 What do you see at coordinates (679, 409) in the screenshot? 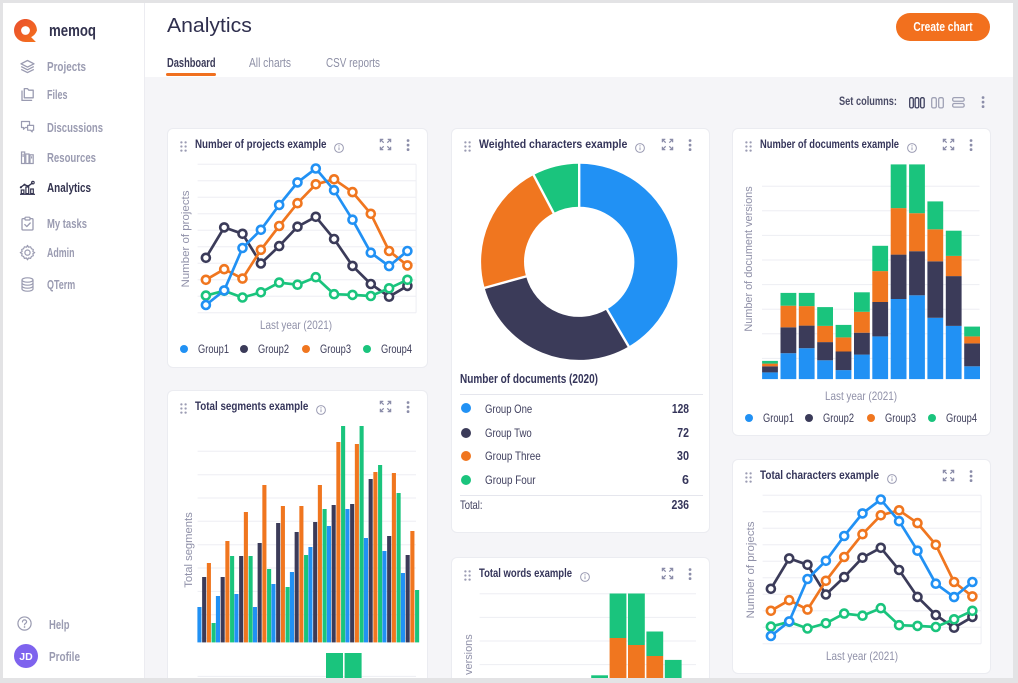
I see `svg-text: 128` at bounding box center [679, 409].